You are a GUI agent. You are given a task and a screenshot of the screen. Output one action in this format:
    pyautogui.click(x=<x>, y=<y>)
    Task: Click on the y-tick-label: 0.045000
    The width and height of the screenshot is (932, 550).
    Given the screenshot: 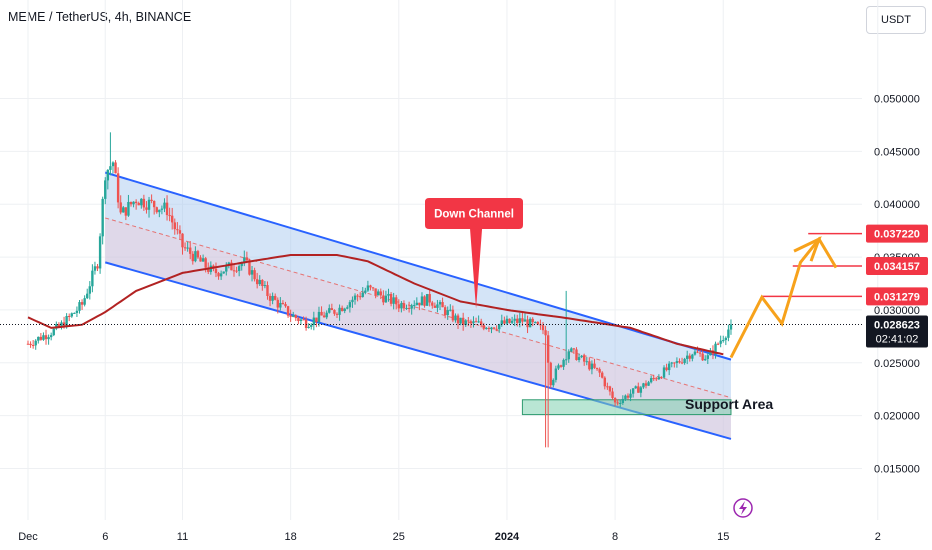 What is the action you would take?
    pyautogui.click(x=897, y=152)
    